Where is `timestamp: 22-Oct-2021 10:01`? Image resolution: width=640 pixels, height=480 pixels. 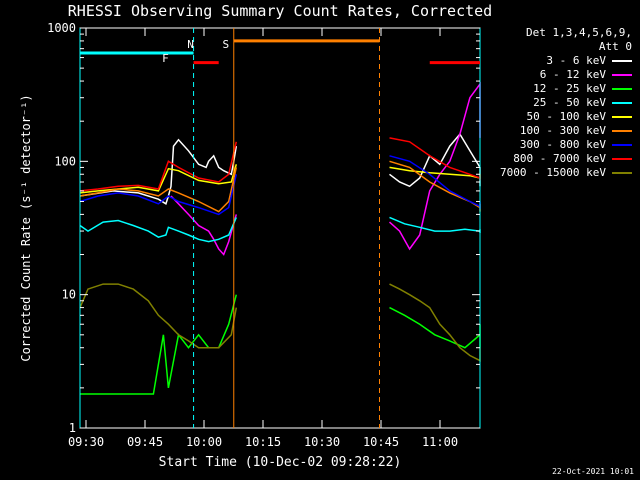
timestamp: 22-Oct-2021 10:01 is located at coordinates (593, 471).